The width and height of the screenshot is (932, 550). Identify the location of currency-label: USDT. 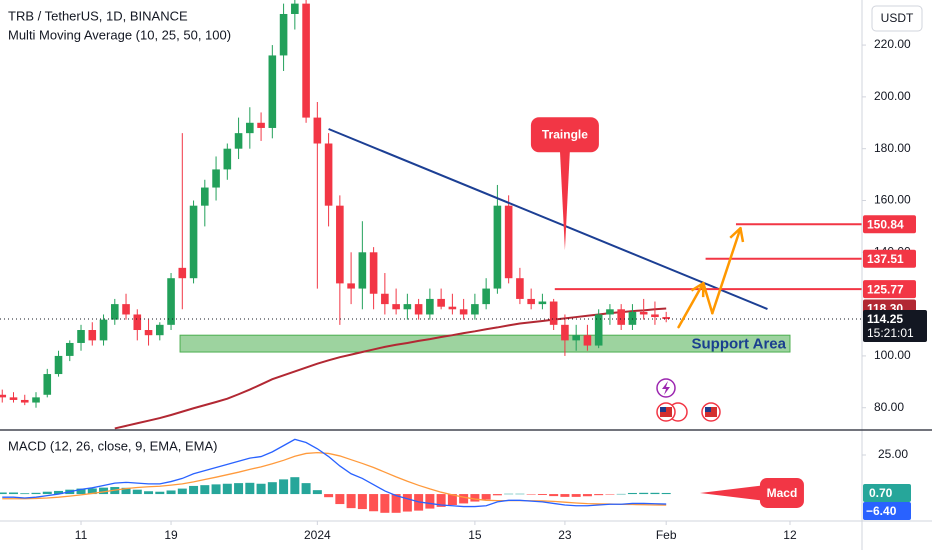
(897, 18).